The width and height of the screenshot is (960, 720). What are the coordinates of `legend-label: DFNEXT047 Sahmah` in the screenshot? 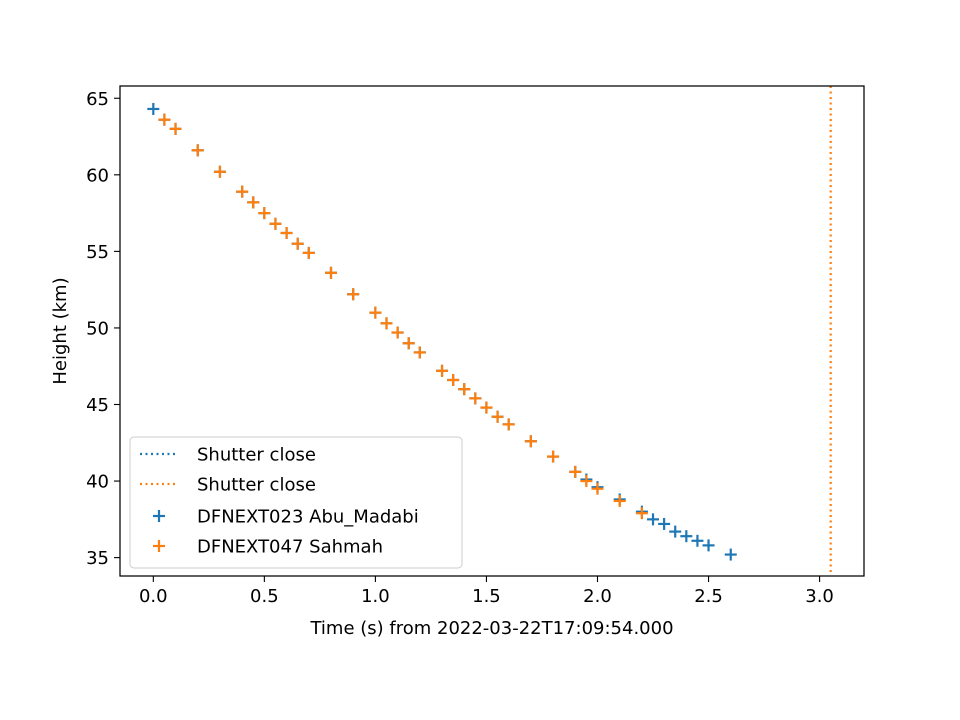 It's located at (290, 547).